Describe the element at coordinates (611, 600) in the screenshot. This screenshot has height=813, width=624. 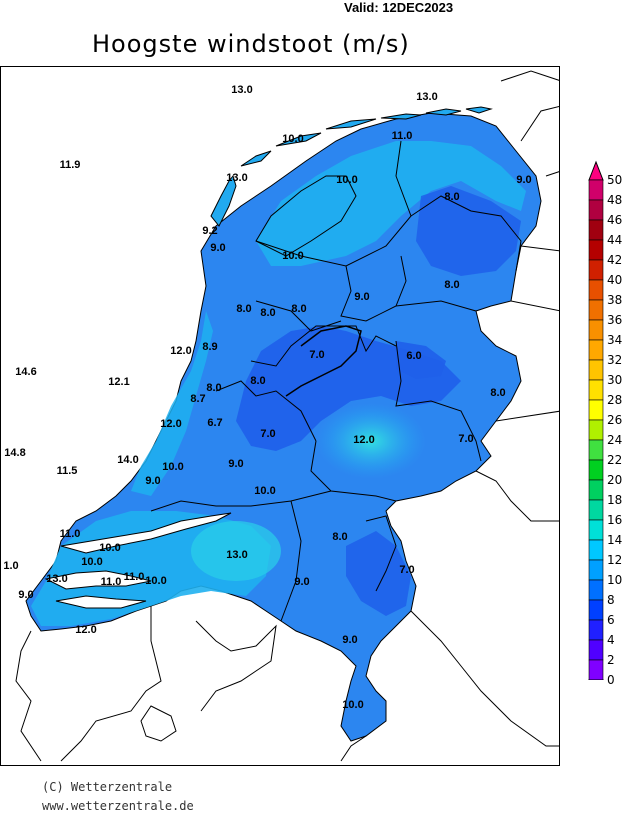
I see `legend-tick-label: 8` at that location.